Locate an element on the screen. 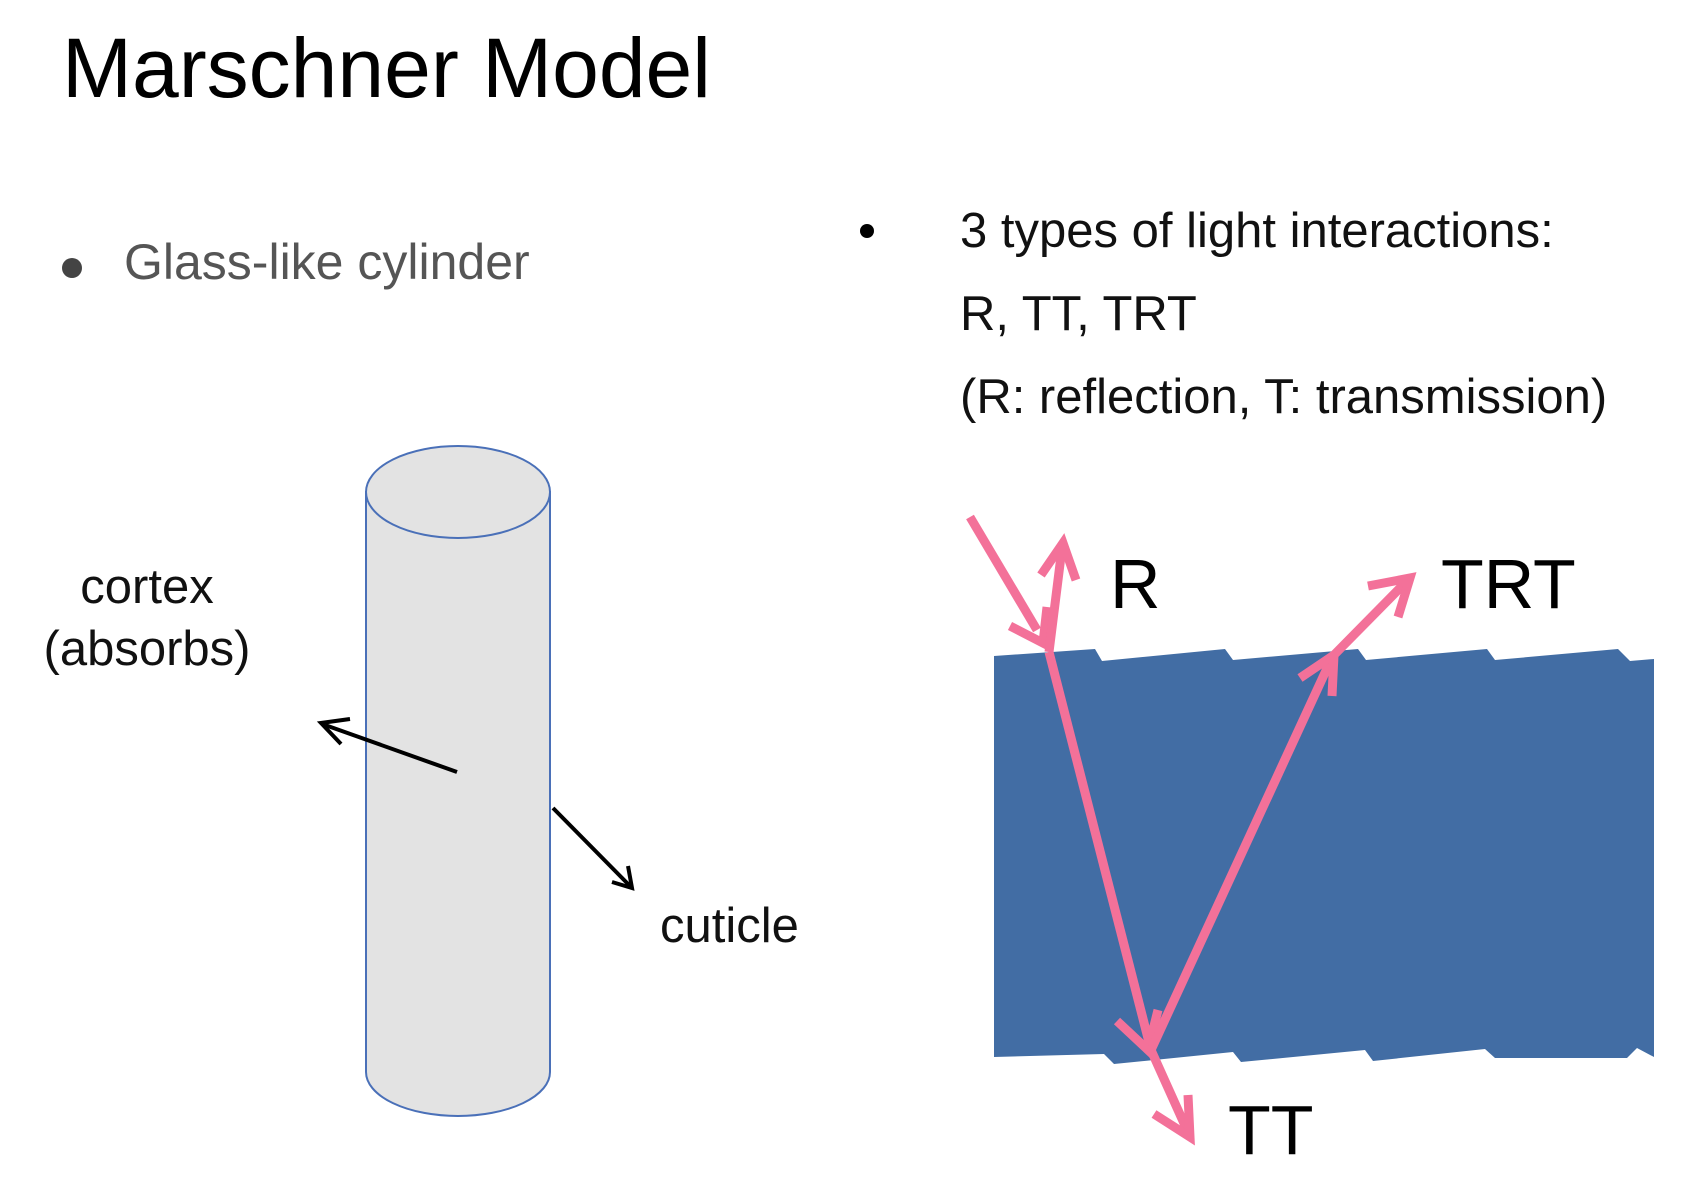  tt-ray-inside-head is located at coordinates (1138, 1033).